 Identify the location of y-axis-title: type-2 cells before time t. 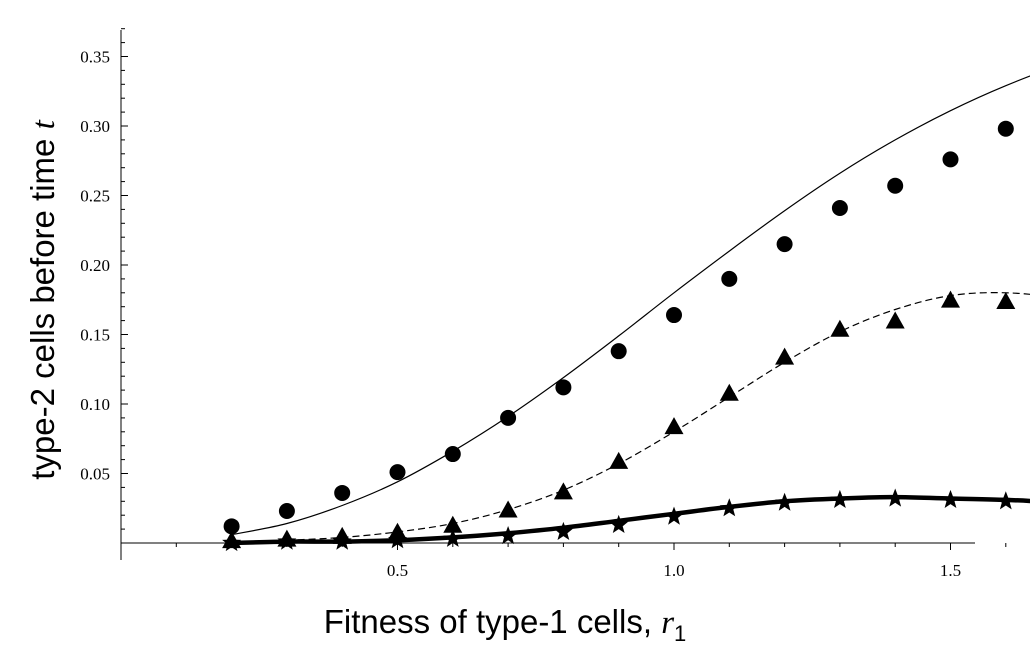
(43, 299).